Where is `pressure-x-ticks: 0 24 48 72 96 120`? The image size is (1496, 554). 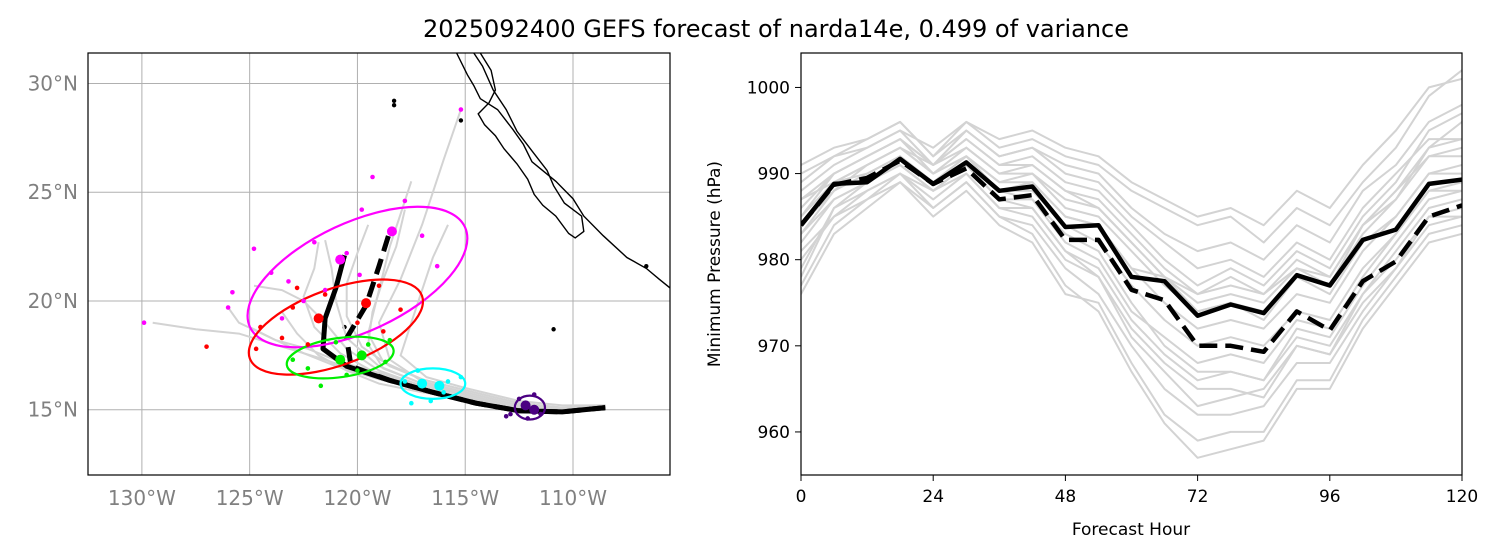
pressure-x-ticks: 0 24 48 72 96 120 is located at coordinates (1137, 491).